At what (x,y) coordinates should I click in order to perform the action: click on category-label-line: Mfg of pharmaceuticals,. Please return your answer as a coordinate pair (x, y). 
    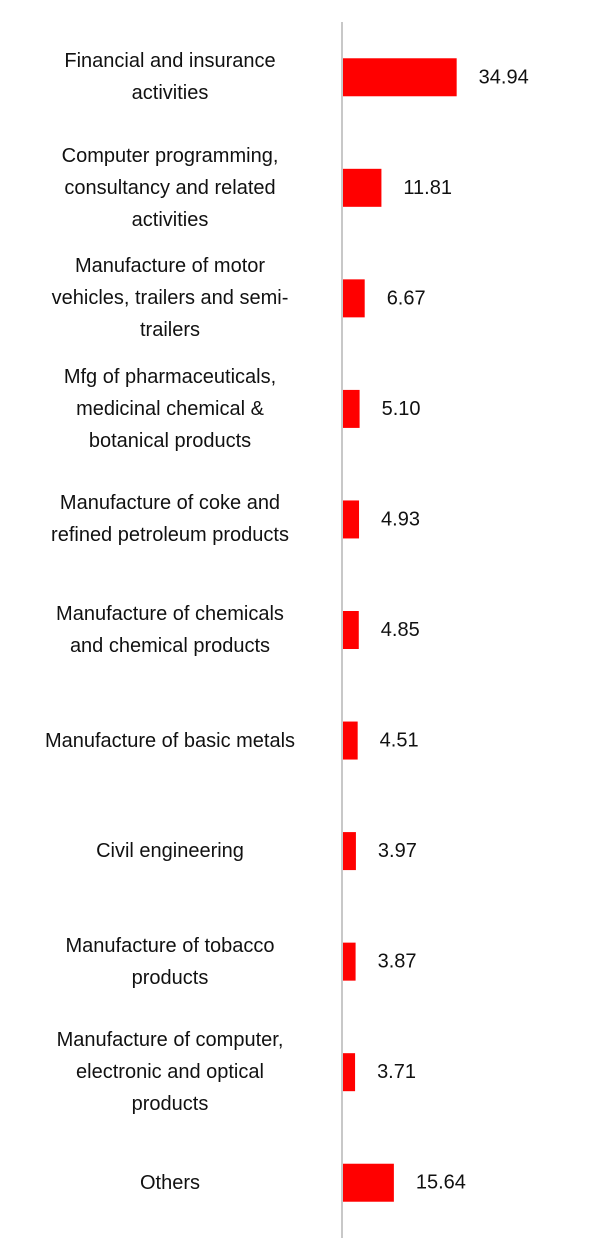
    Looking at the image, I should click on (170, 376).